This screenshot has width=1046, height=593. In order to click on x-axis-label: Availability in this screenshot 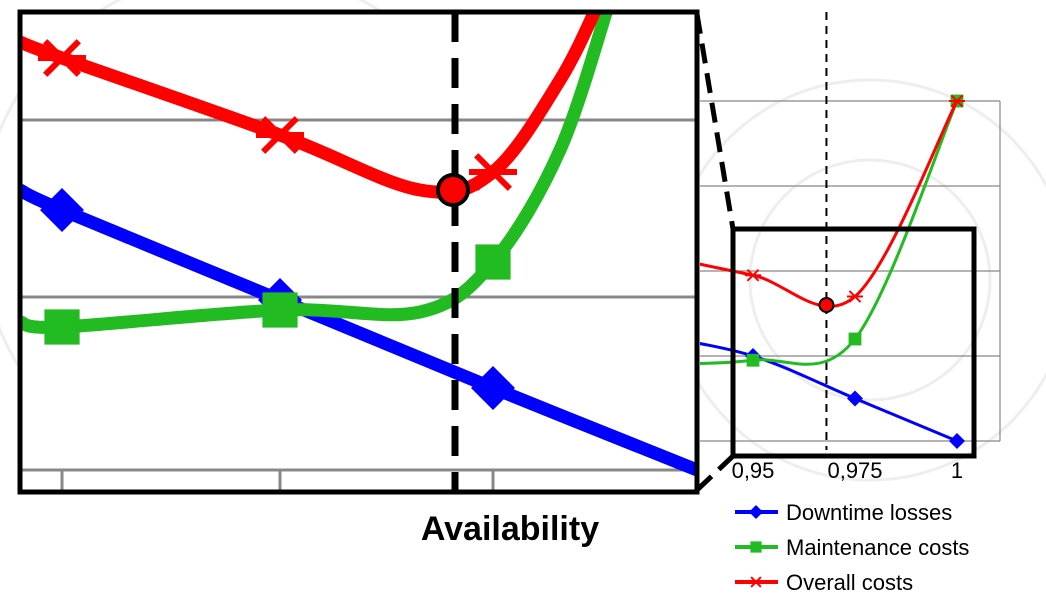, I will do `click(510, 529)`.